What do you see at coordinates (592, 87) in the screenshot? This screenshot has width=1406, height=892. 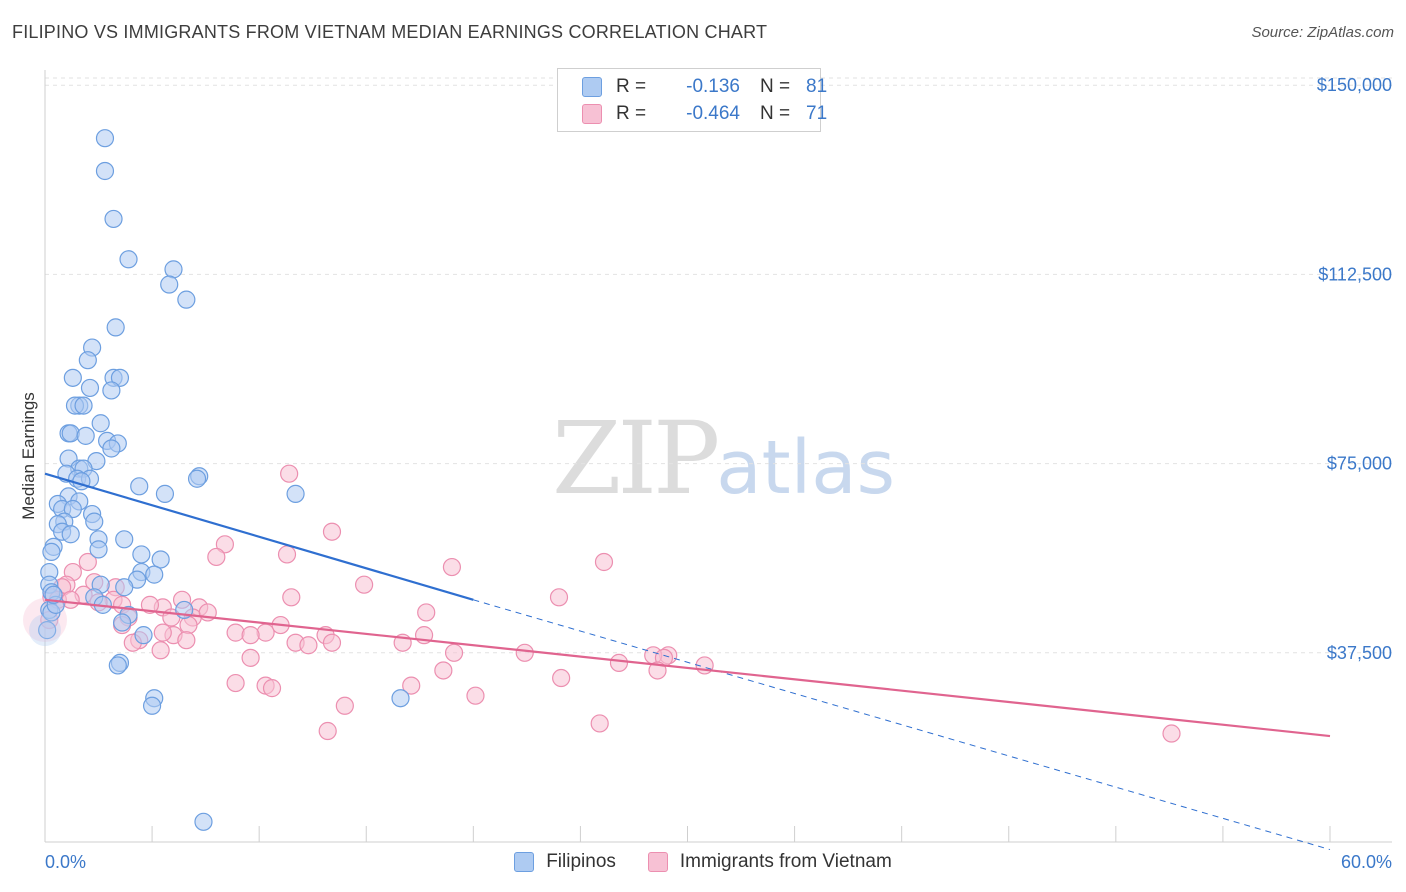 I see `filipinos-swatch` at bounding box center [592, 87].